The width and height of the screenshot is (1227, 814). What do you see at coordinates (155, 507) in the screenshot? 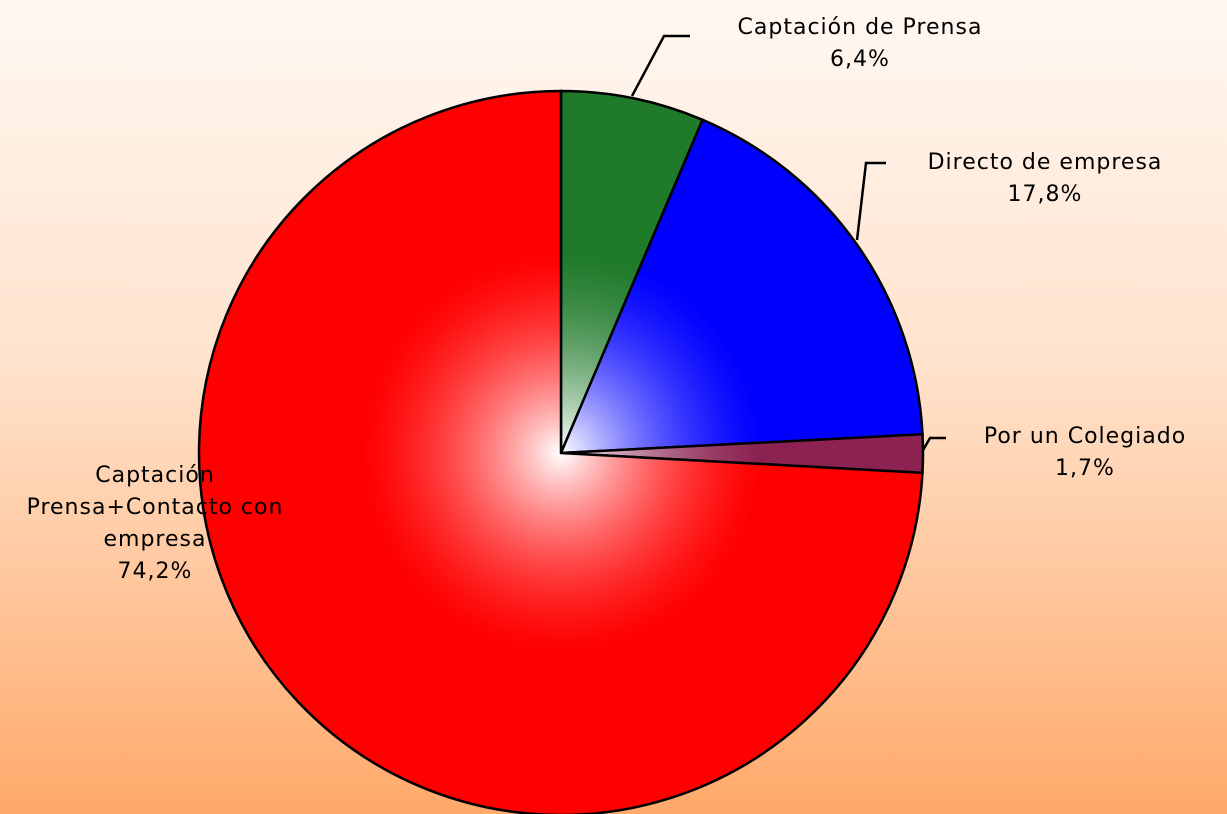
I see `slice-name: Captación Prensa+Contacto con empresa` at bounding box center [155, 507].